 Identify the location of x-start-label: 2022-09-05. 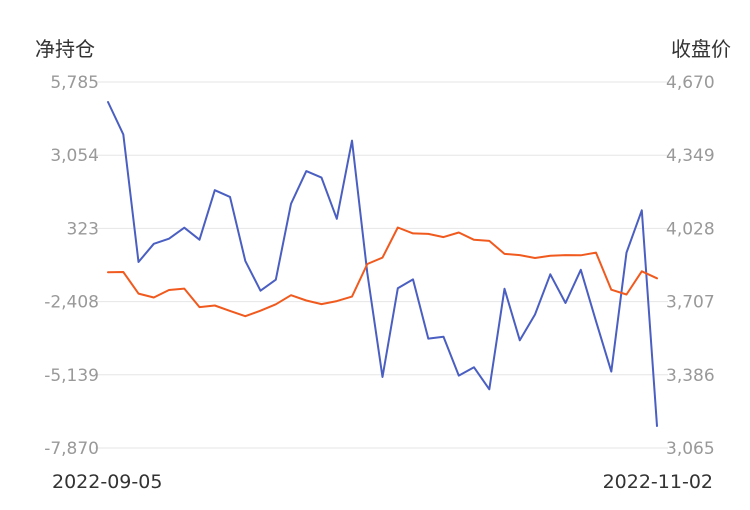
(107, 482).